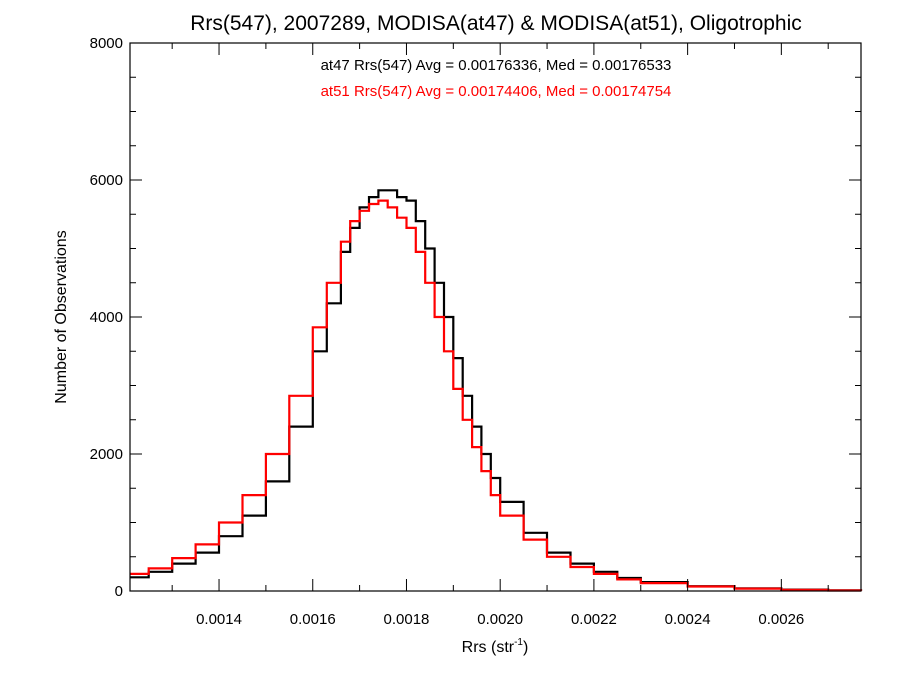  I want to click on x-tick-label: 0.0018, so click(407, 619).